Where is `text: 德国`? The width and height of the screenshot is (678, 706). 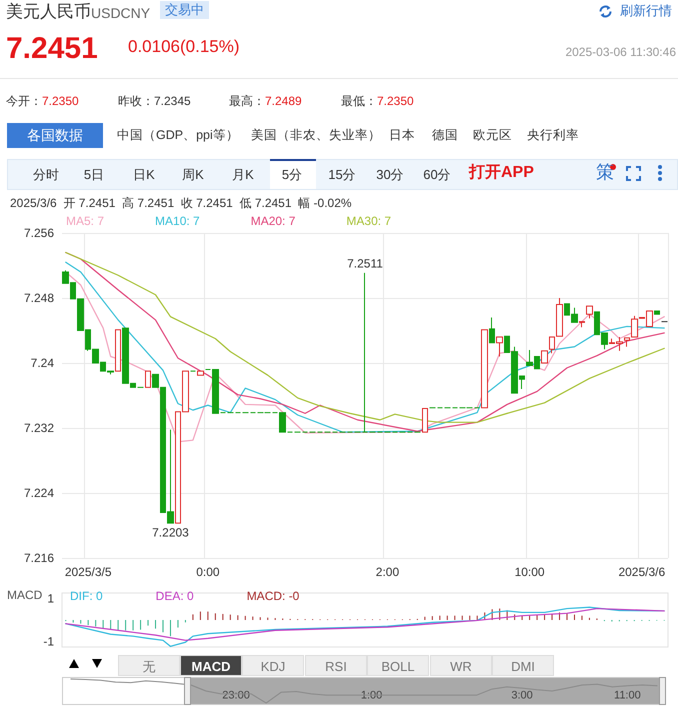
text: 德国 is located at coordinates (445, 135).